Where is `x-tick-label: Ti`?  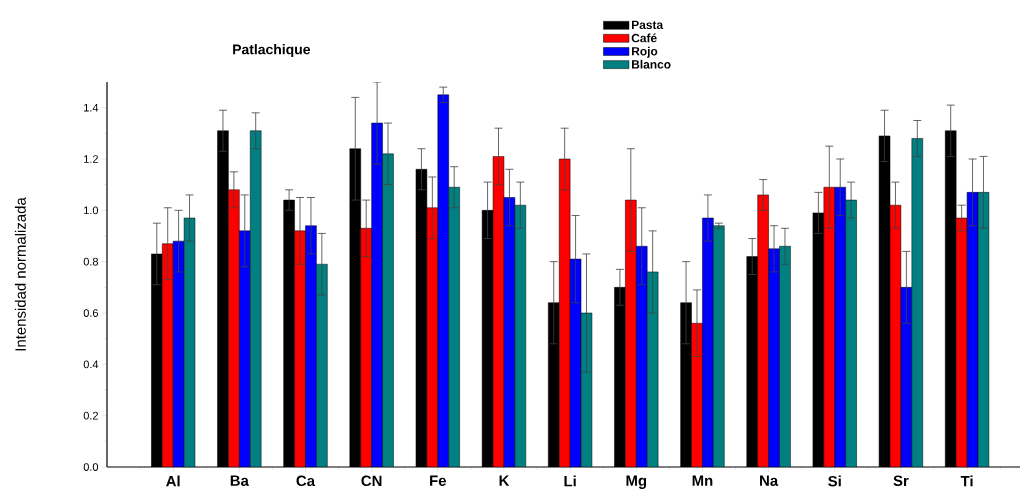
x-tick-label: Ti is located at coordinates (966, 481).